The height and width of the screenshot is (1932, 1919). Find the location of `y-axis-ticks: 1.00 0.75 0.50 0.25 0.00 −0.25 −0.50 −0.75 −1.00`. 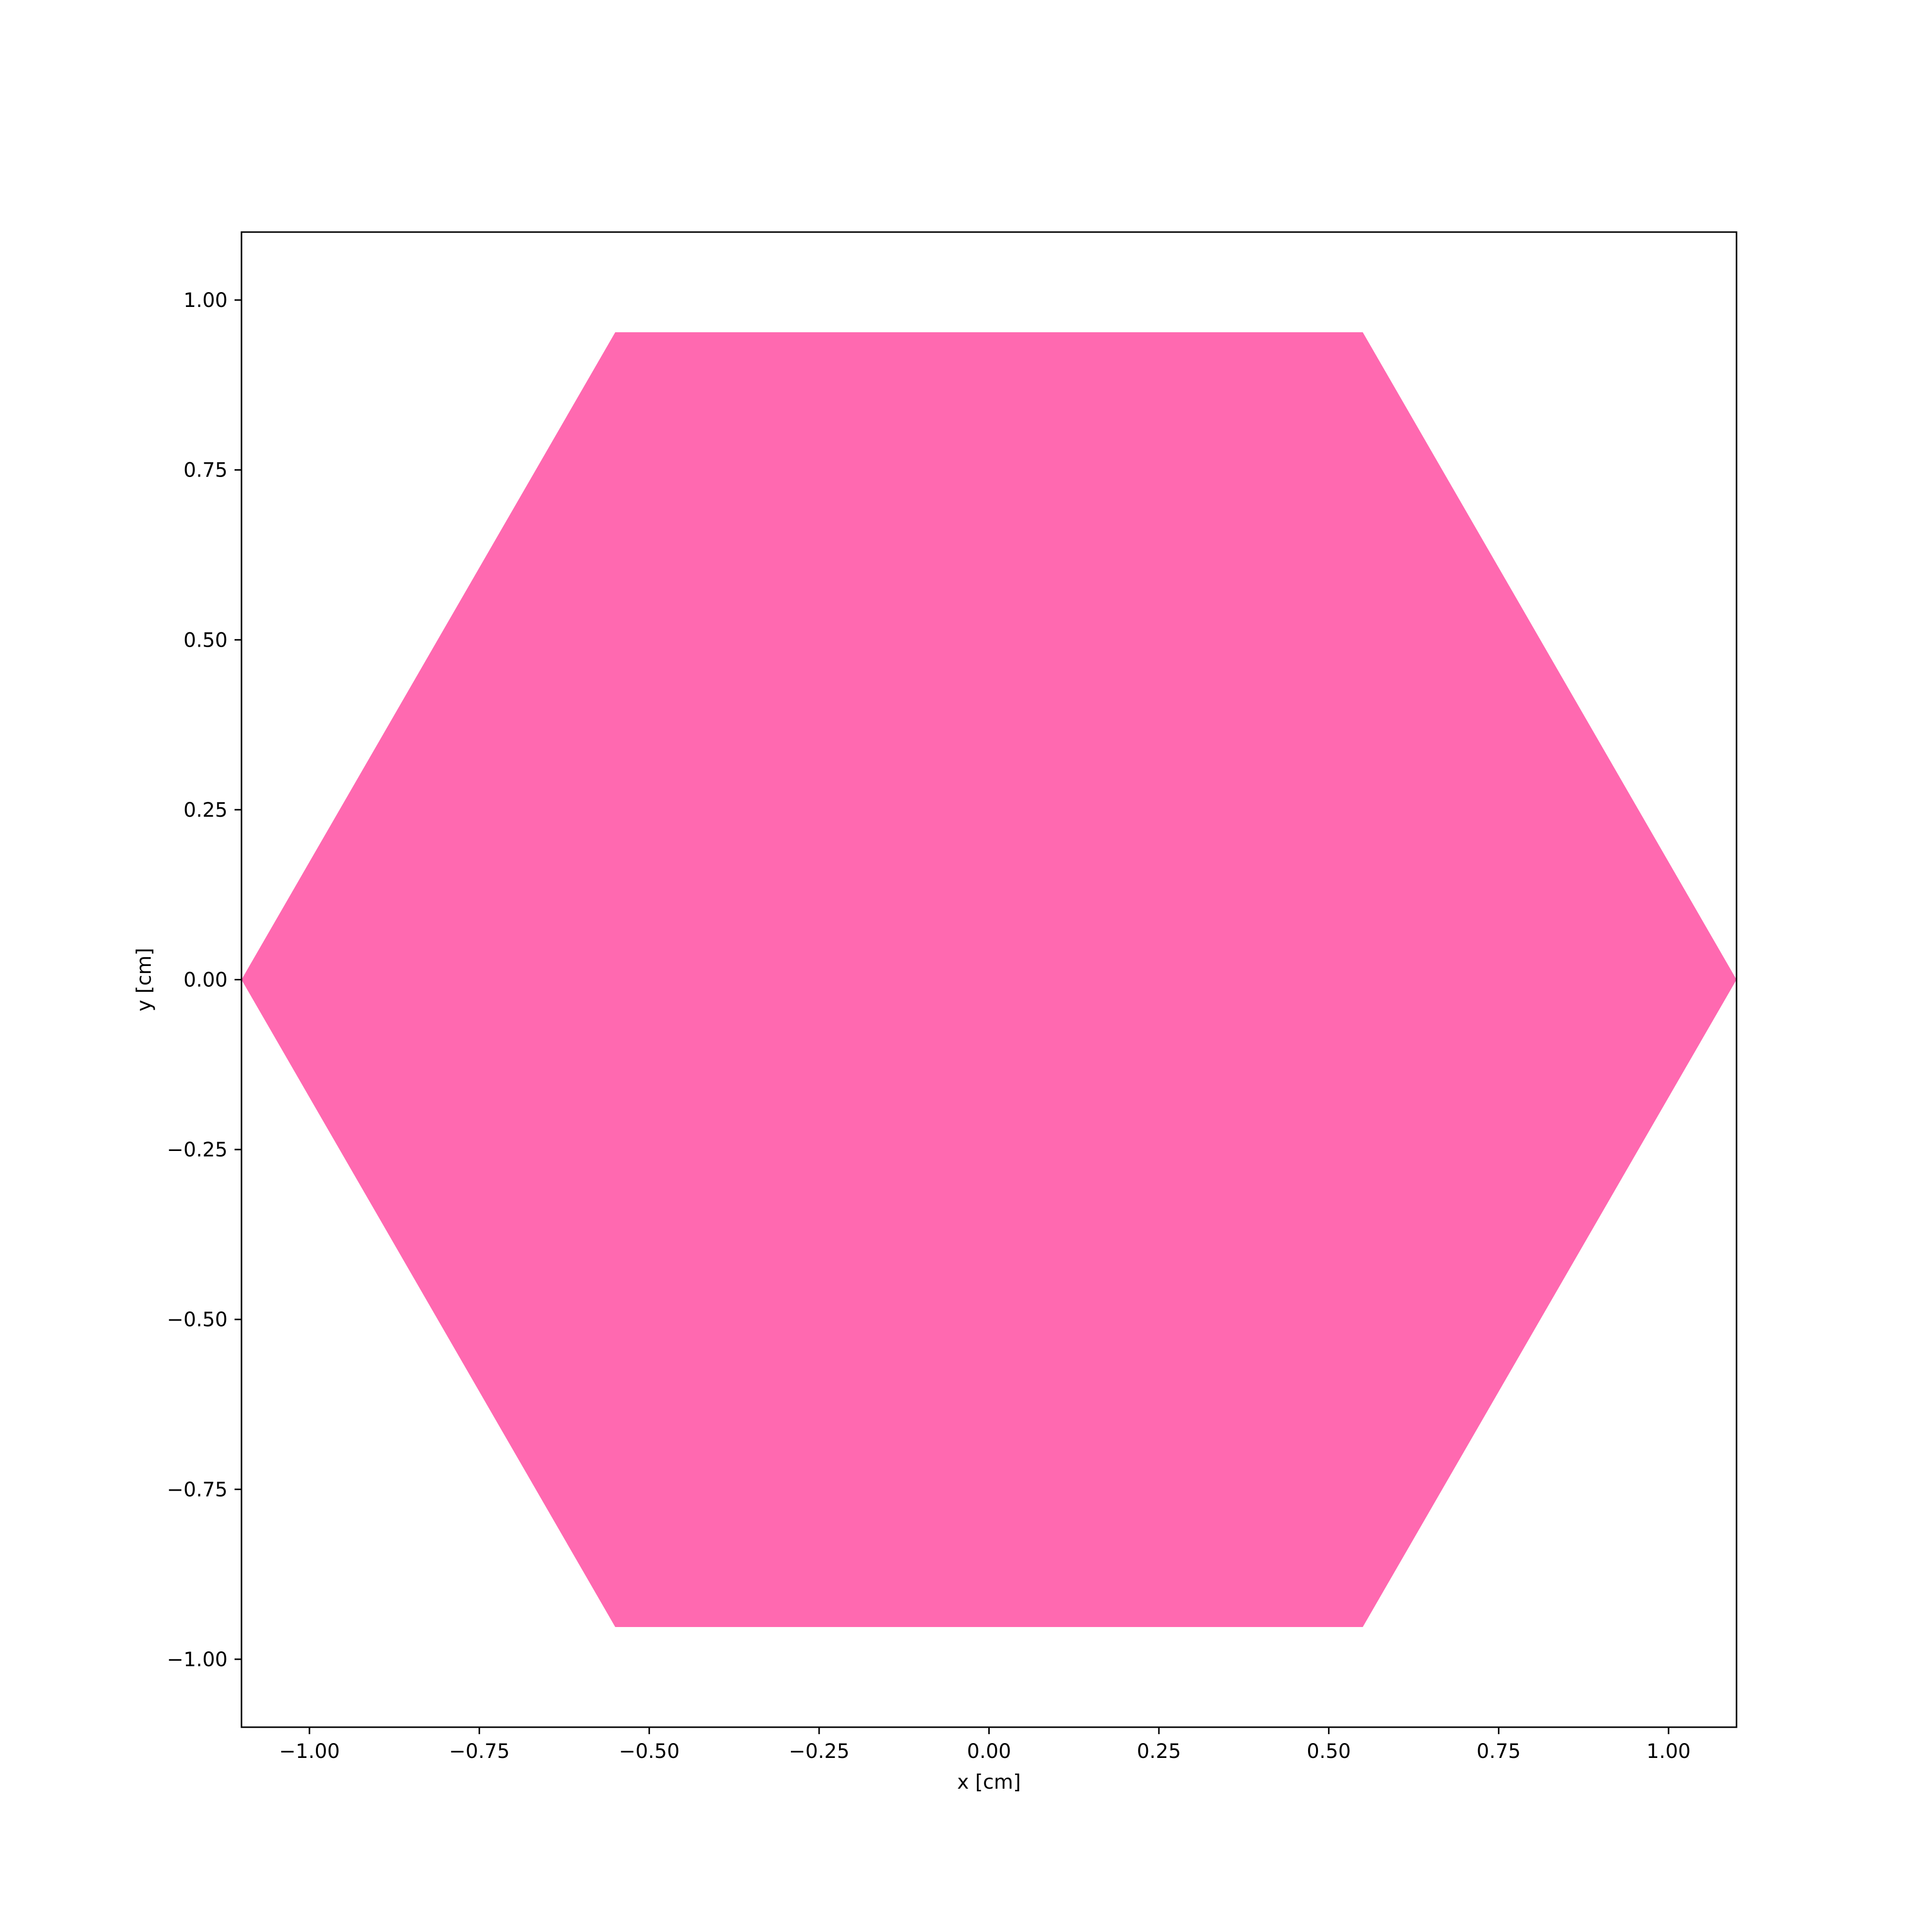

y-axis-ticks: 1.00 0.75 0.50 0.25 0.00 −0.25 −0.50 −0.75 −1.00 is located at coordinates (204, 980).